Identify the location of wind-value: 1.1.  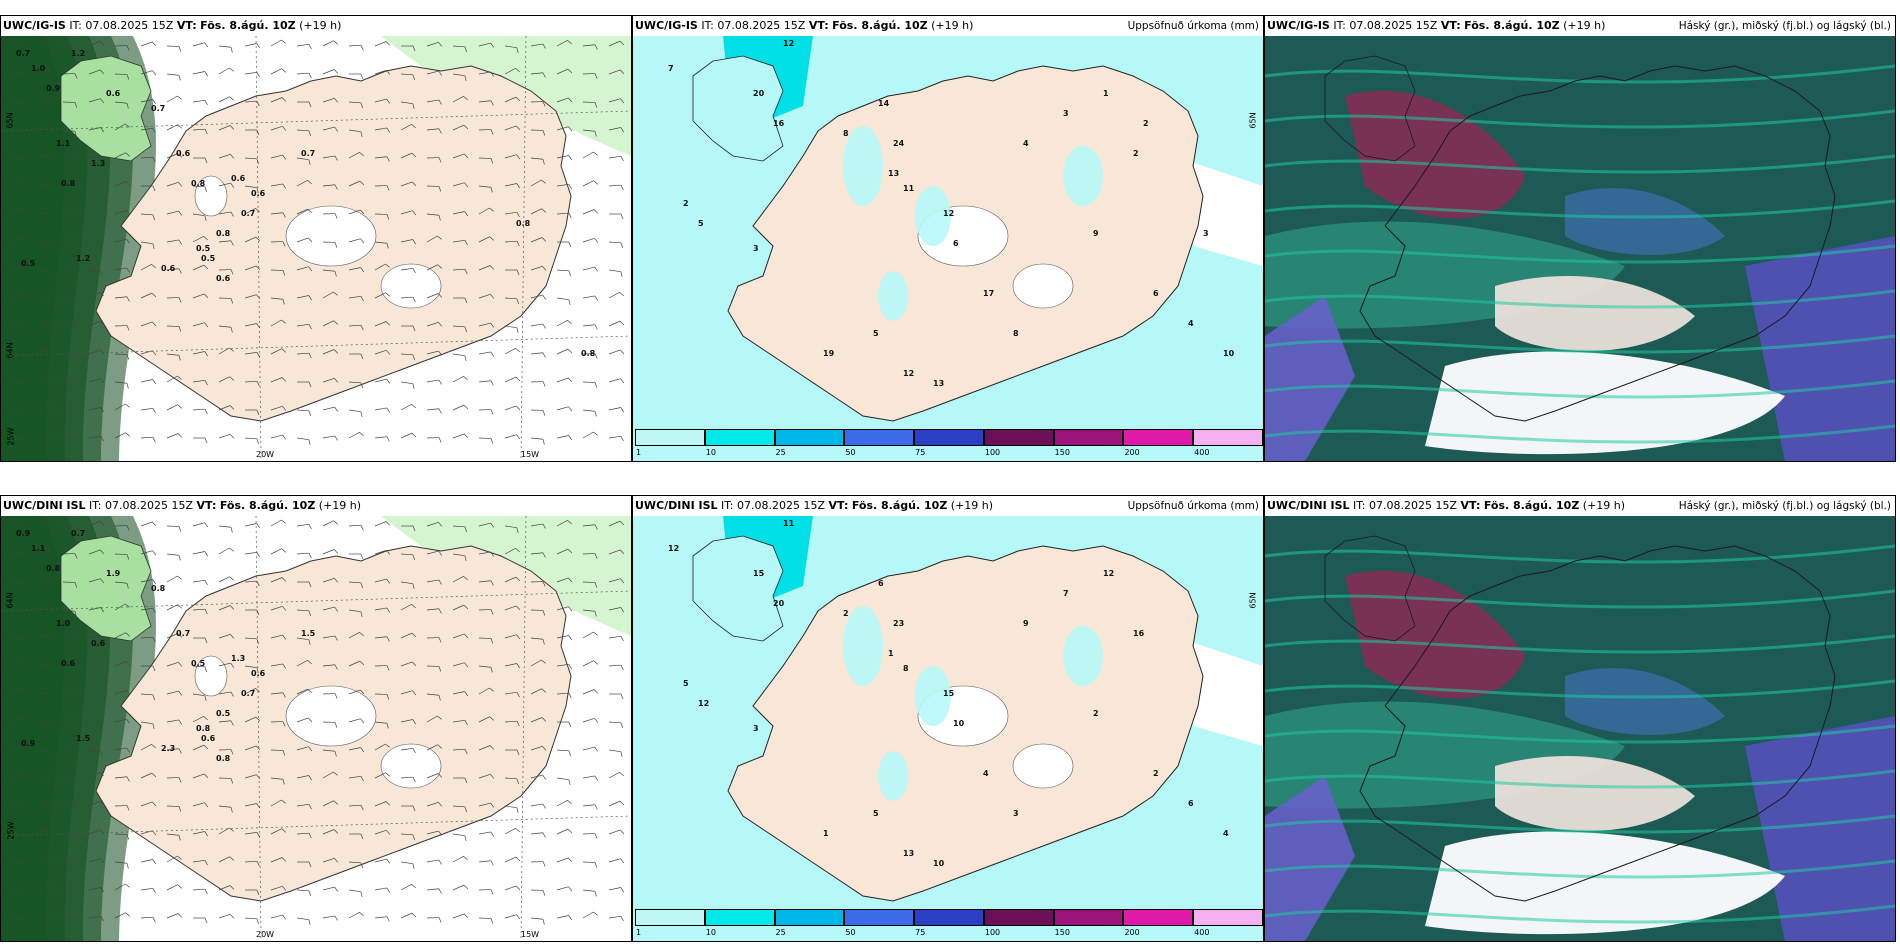
(38, 548).